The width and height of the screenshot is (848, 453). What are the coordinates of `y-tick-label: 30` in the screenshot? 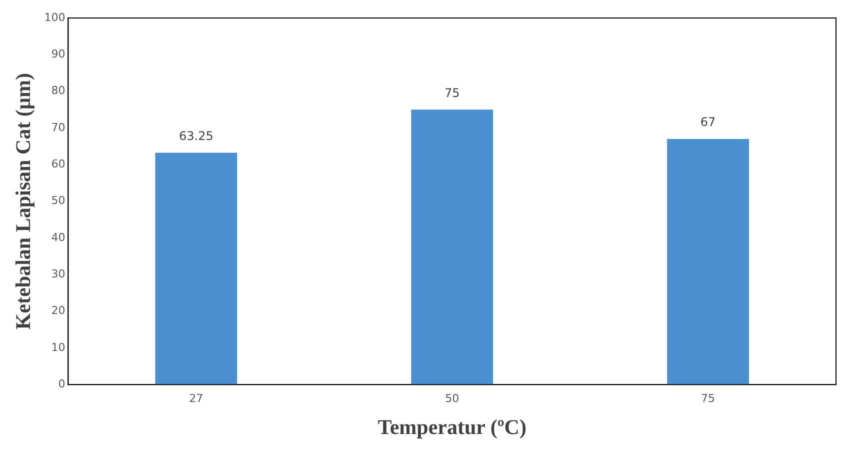 It's located at (58, 273).